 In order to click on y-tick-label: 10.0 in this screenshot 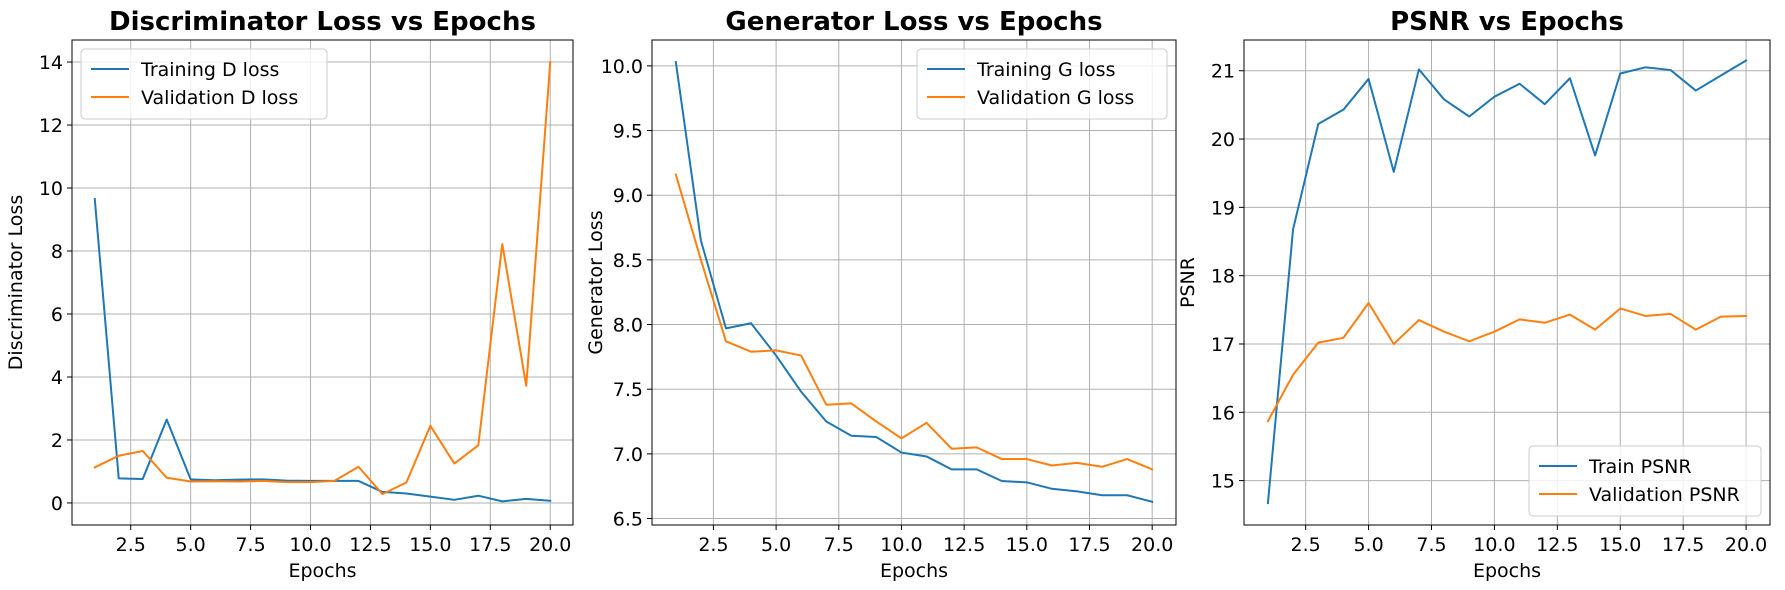, I will do `click(622, 67)`.